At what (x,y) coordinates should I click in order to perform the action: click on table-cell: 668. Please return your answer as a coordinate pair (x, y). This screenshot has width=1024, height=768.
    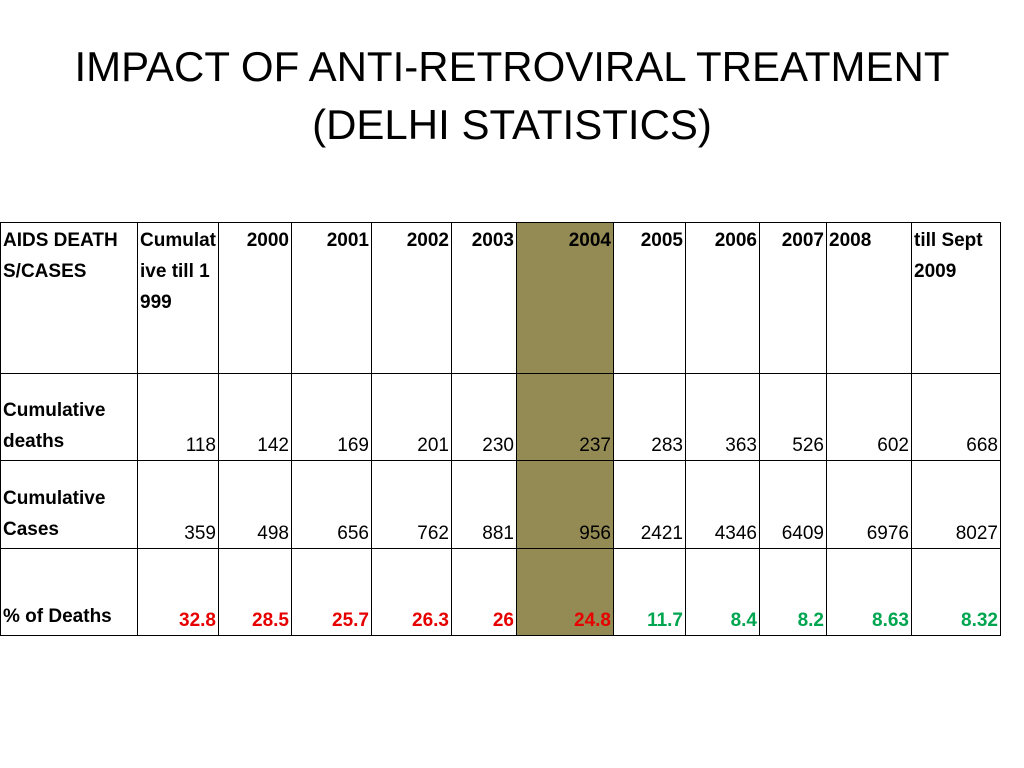
    Looking at the image, I should click on (956, 417).